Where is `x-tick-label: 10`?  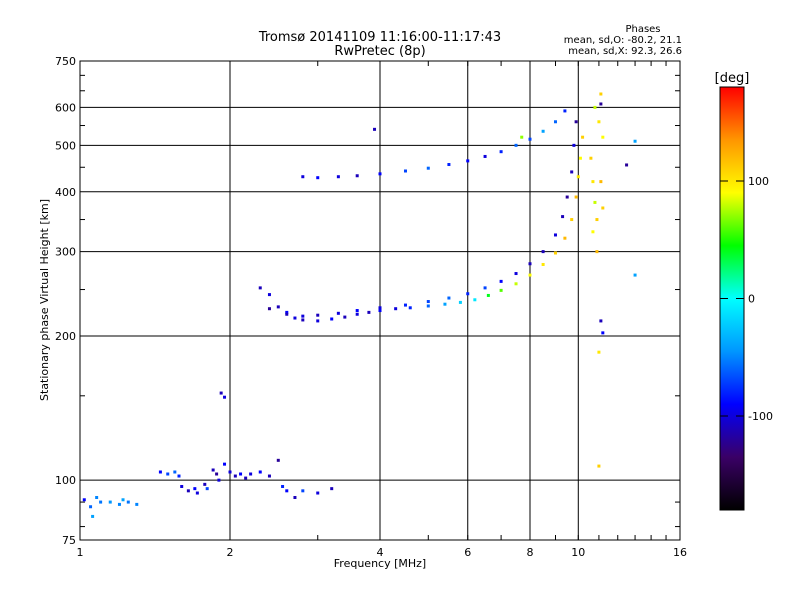 x-tick-label: 10 is located at coordinates (578, 552).